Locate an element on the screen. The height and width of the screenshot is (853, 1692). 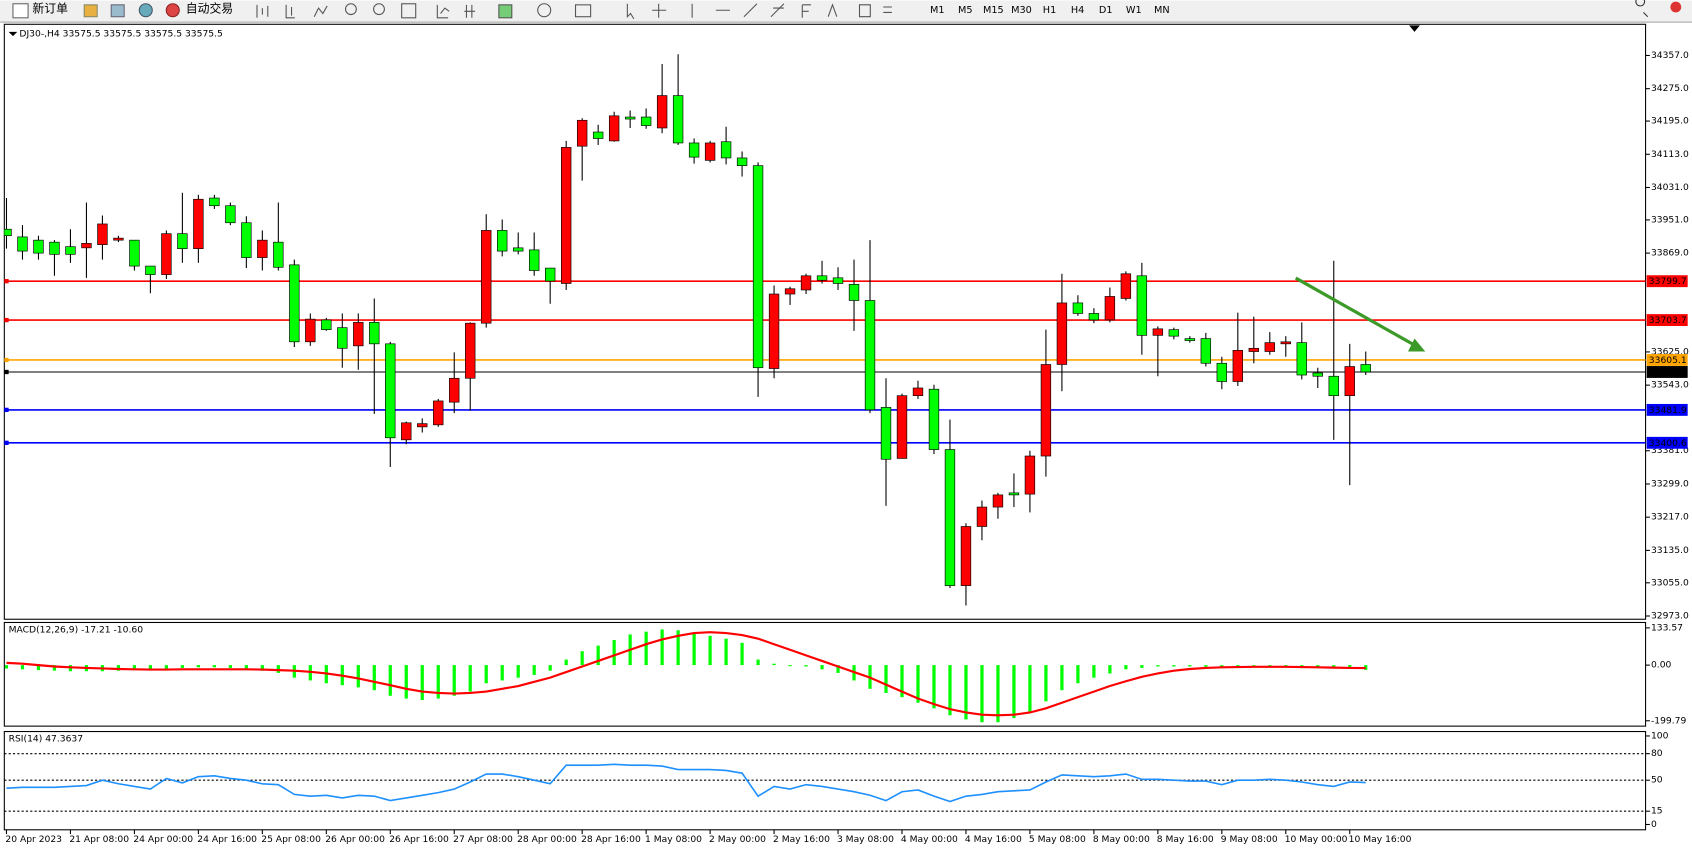
y-tick-label: 34113.0 is located at coordinates (1670, 154).